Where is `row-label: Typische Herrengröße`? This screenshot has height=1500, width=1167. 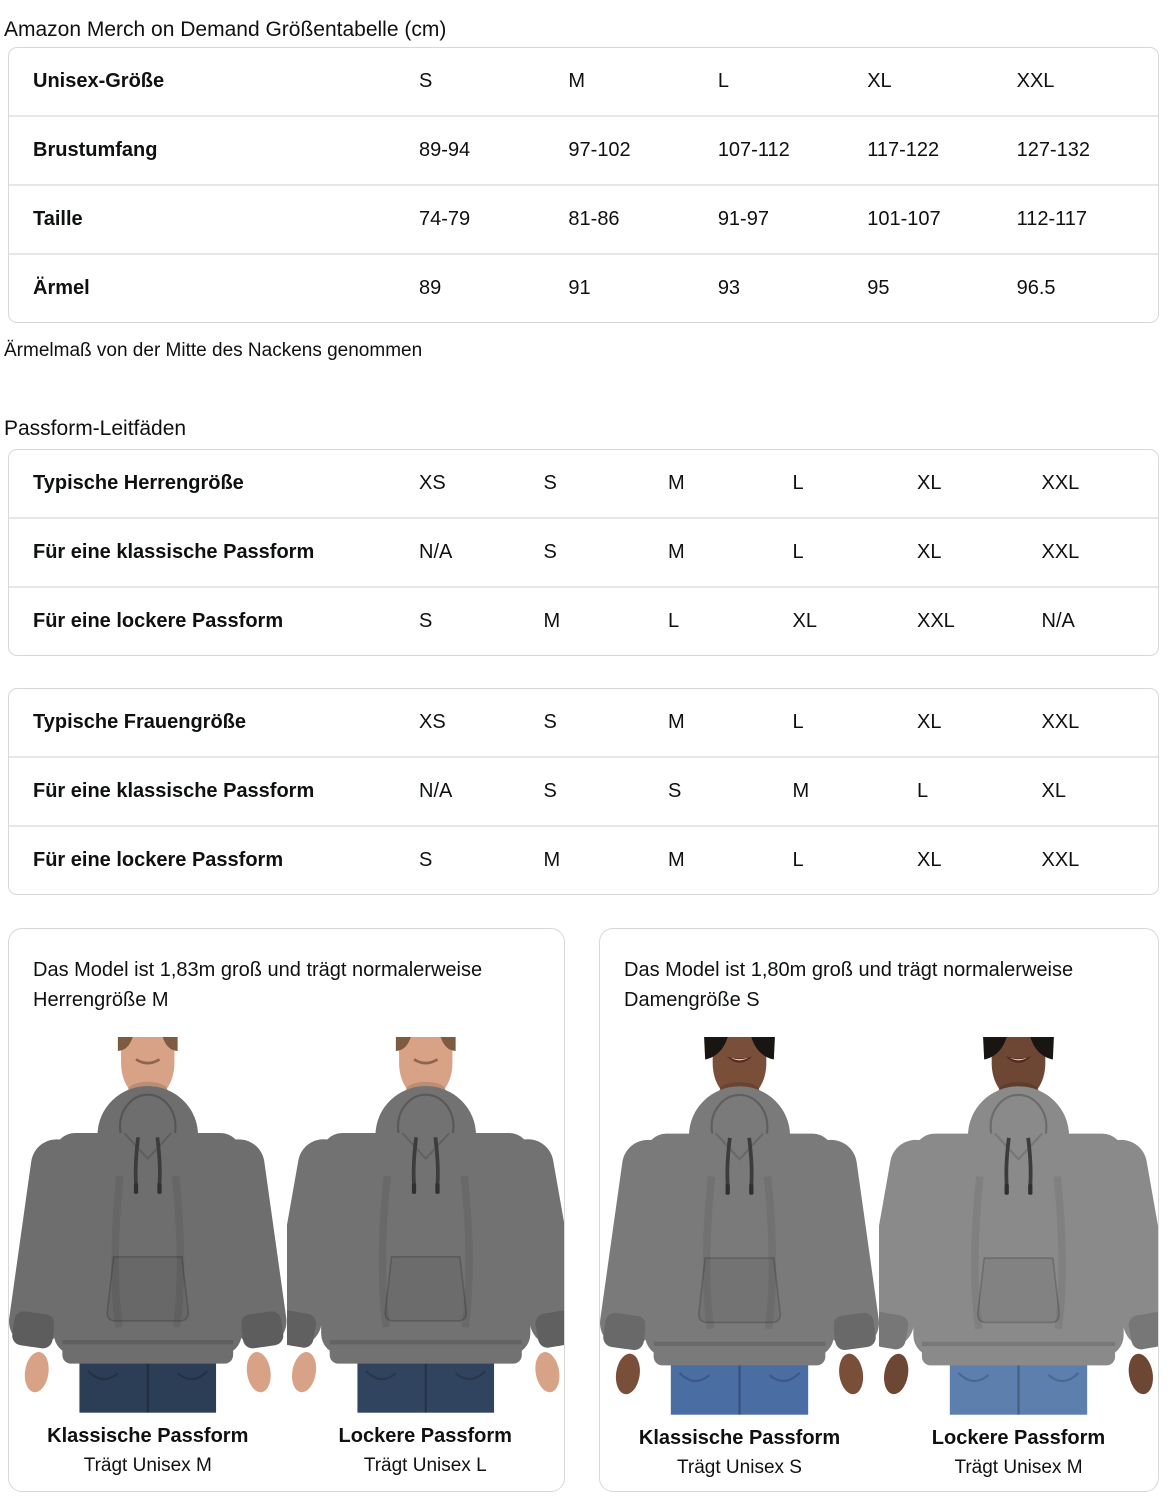
row-label: Typische Herrengröße is located at coordinates (138, 483).